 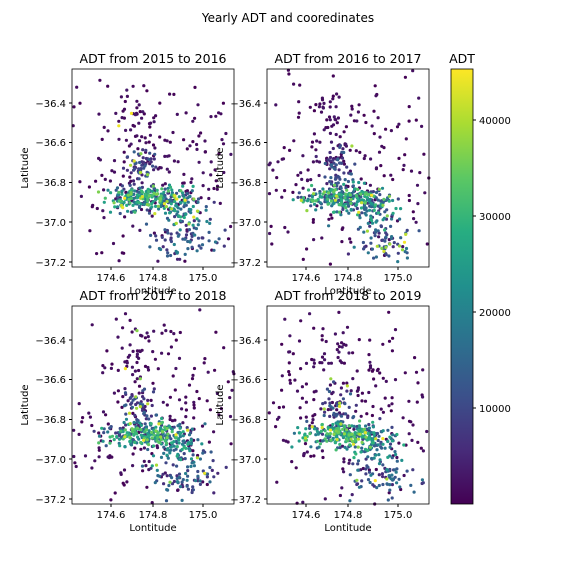 What do you see at coordinates (46, 184) in the screenshot?
I see `y-axis: −36.4 −36.6 −36.8 −37.0 −37.2 Latitude` at bounding box center [46, 184].